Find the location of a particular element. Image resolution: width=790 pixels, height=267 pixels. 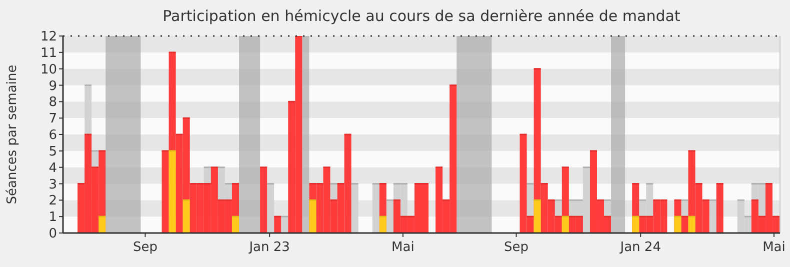

y-tick-label: 4 is located at coordinates (52, 168).